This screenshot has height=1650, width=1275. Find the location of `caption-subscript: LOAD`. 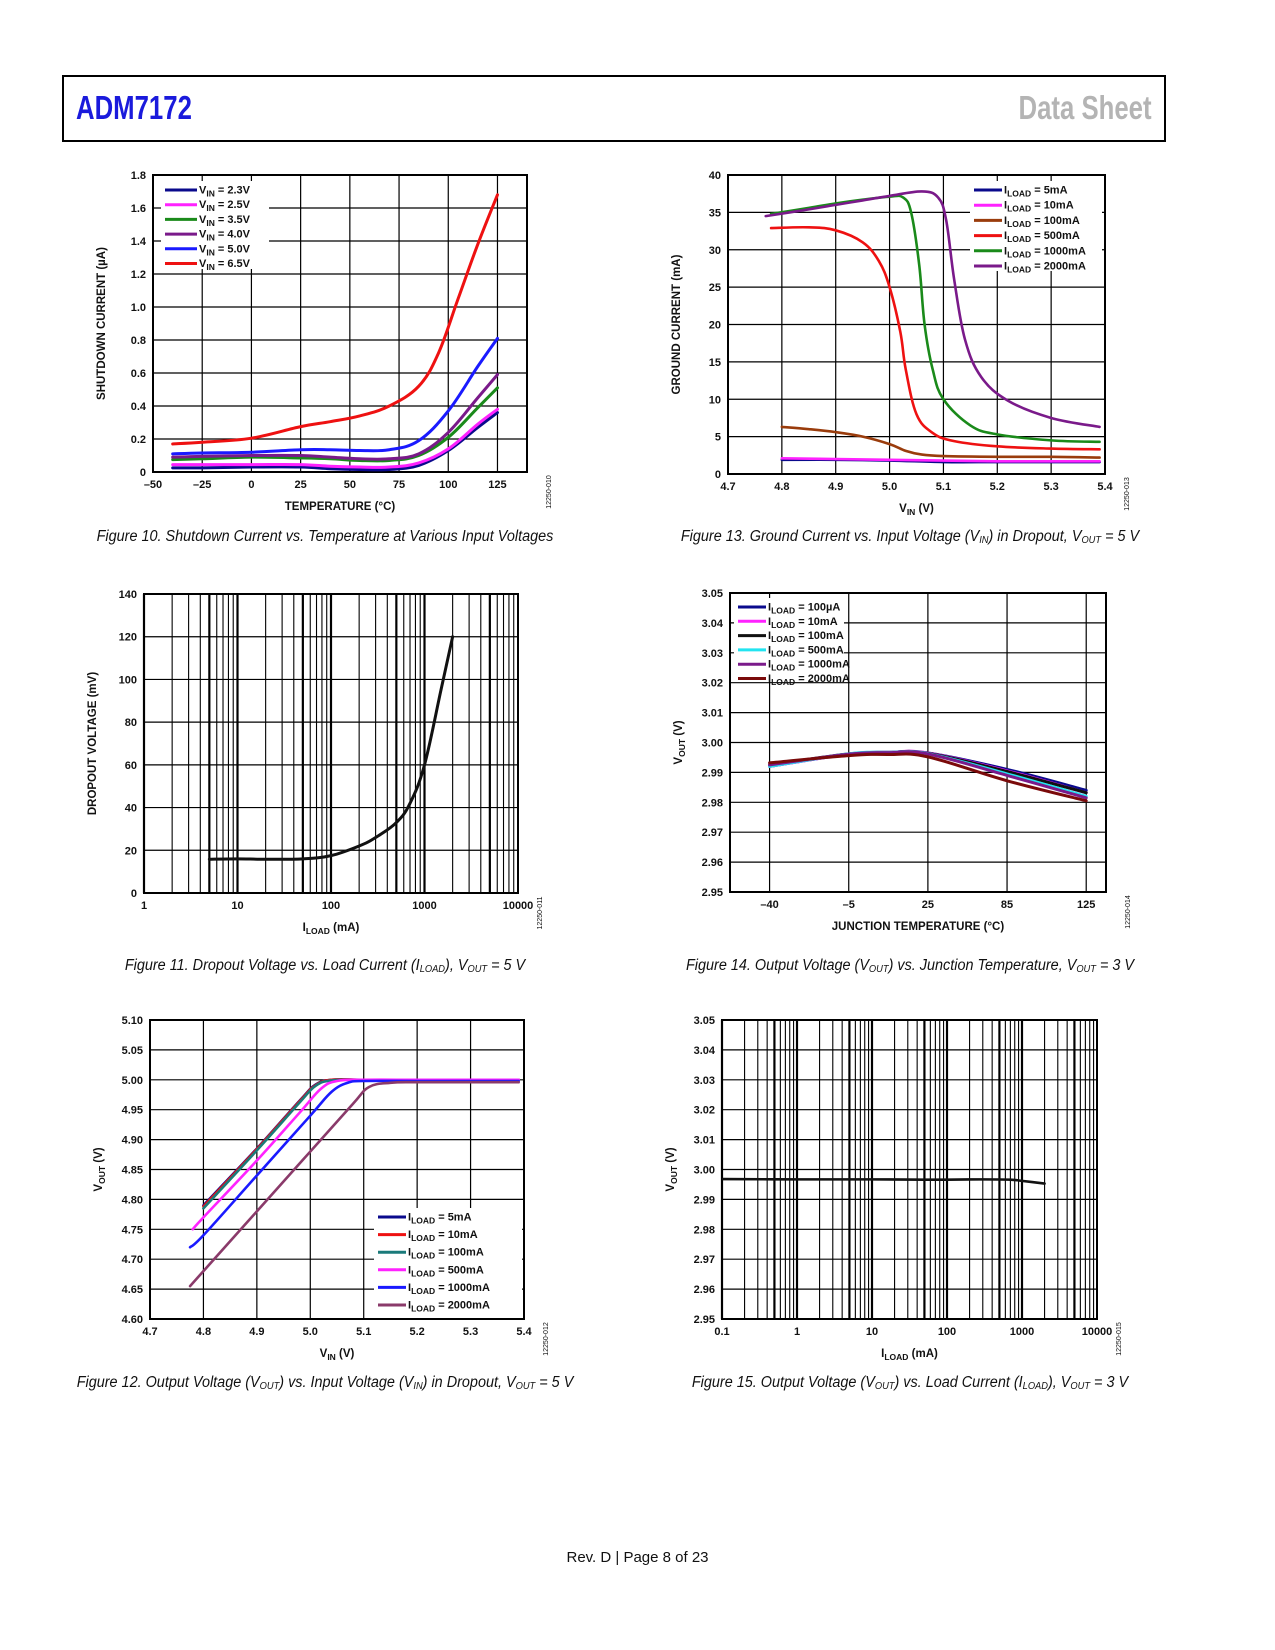

caption-subscript: LOAD is located at coordinates (1035, 1386).